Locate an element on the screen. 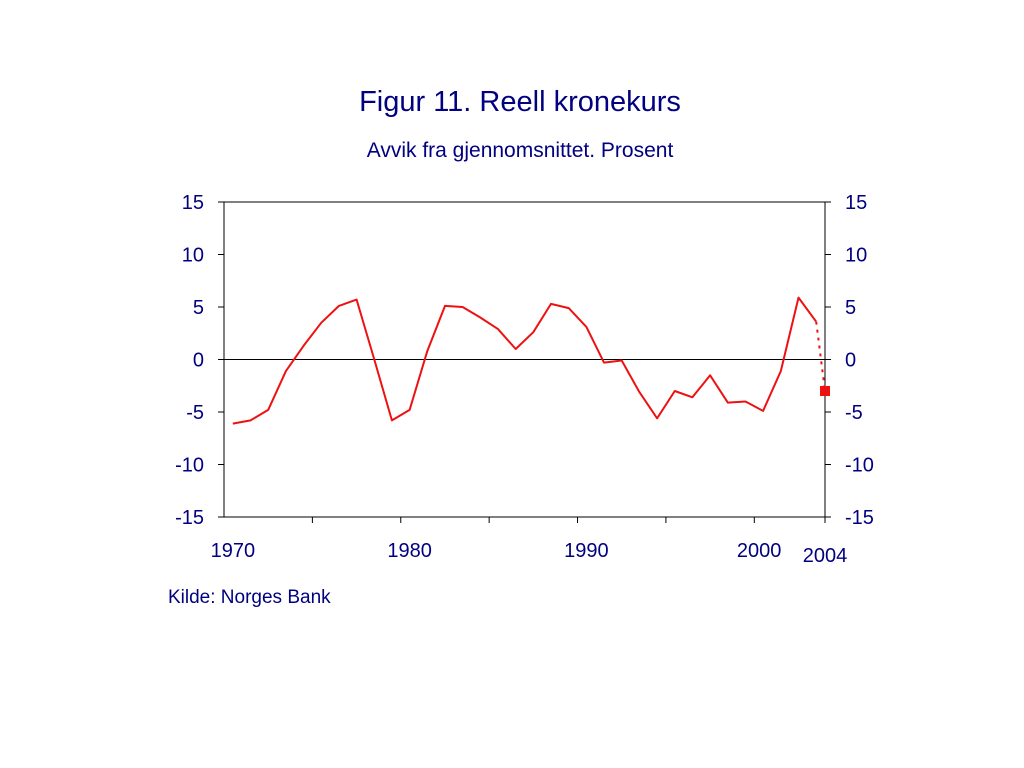  x-tick-label: 1970 is located at coordinates (233, 551).